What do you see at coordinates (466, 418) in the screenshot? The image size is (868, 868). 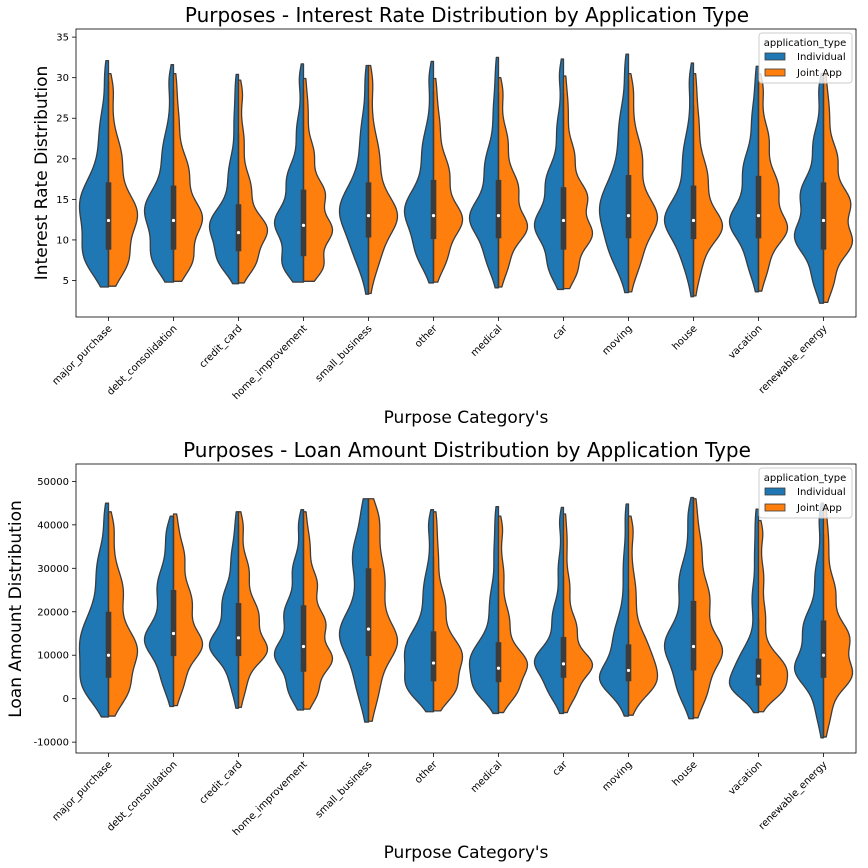 I see `x-axis-label: Purpose Category's` at bounding box center [466, 418].